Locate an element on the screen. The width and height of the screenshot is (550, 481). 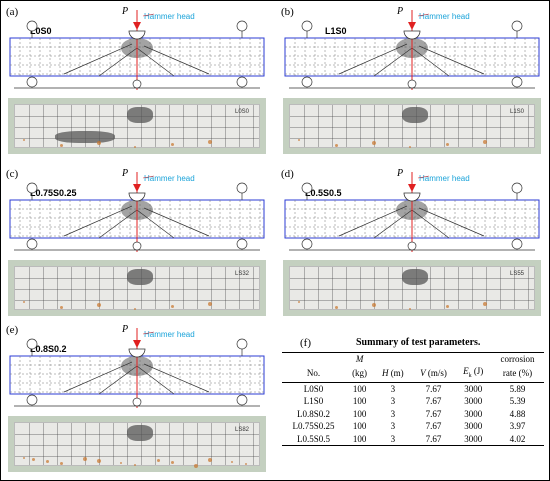
panel-f-label: (f) is located at coordinates (305, 343).